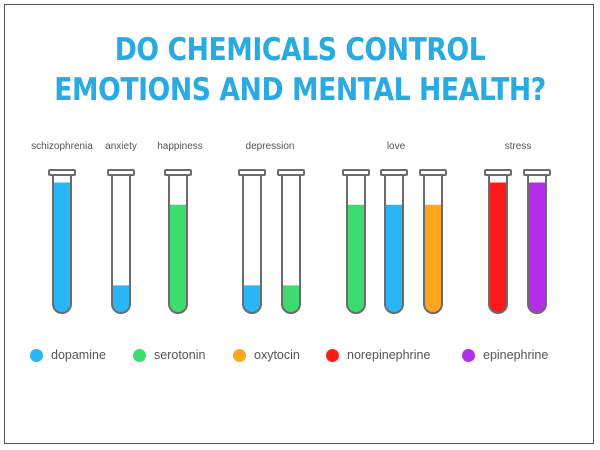  I want to click on legend-item-oxytocin: oxytocin, so click(266, 355).